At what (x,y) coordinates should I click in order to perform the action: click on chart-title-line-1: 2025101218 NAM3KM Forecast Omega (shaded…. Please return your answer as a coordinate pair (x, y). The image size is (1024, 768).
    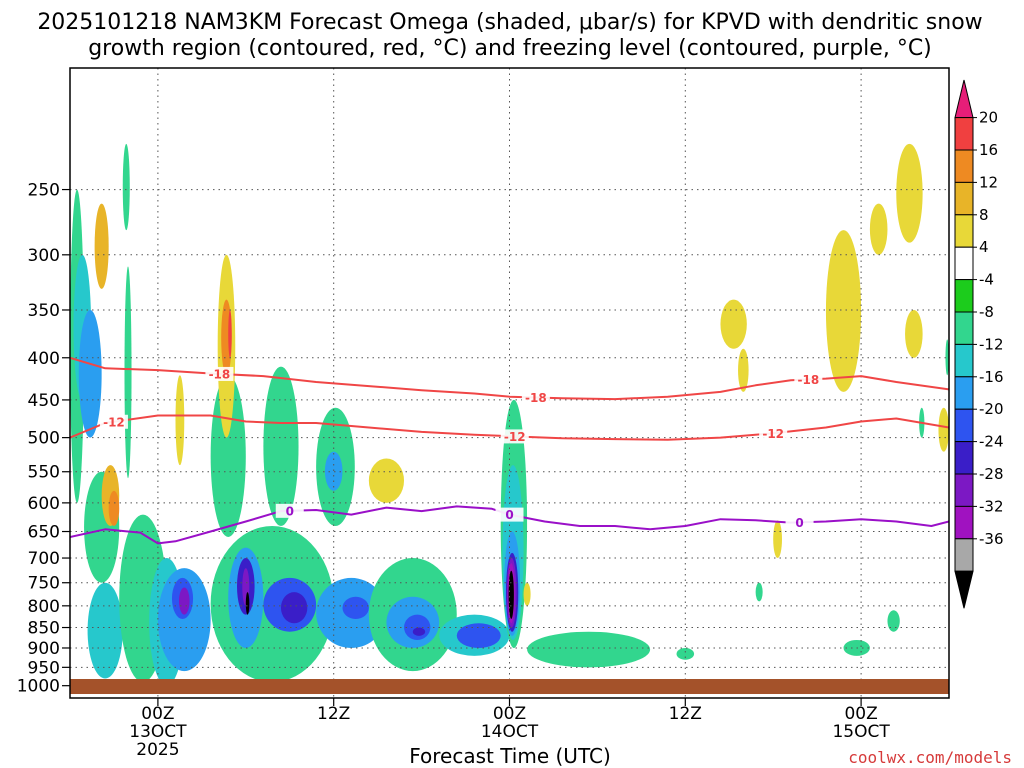
    Looking at the image, I should click on (509, 22).